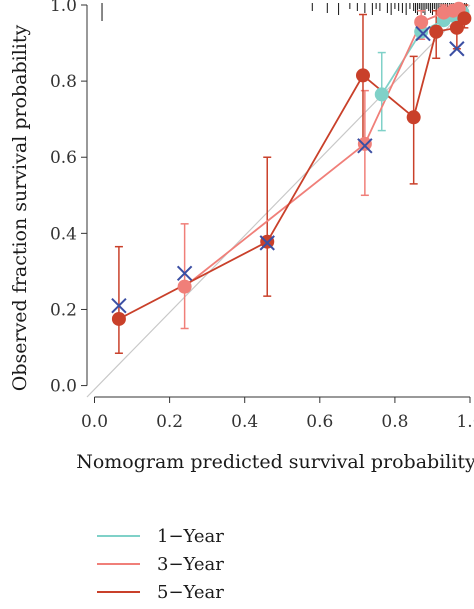 The width and height of the screenshot is (474, 609). What do you see at coordinates (94, 422) in the screenshot?
I see `x-tick-label: 0.0` at bounding box center [94, 422].